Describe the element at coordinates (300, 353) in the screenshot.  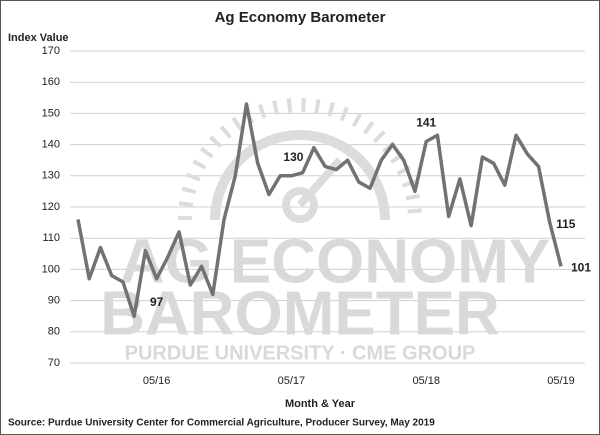
I see `watermark-text: PURDUE UNIVERSITY · CME GROUP` at that location.